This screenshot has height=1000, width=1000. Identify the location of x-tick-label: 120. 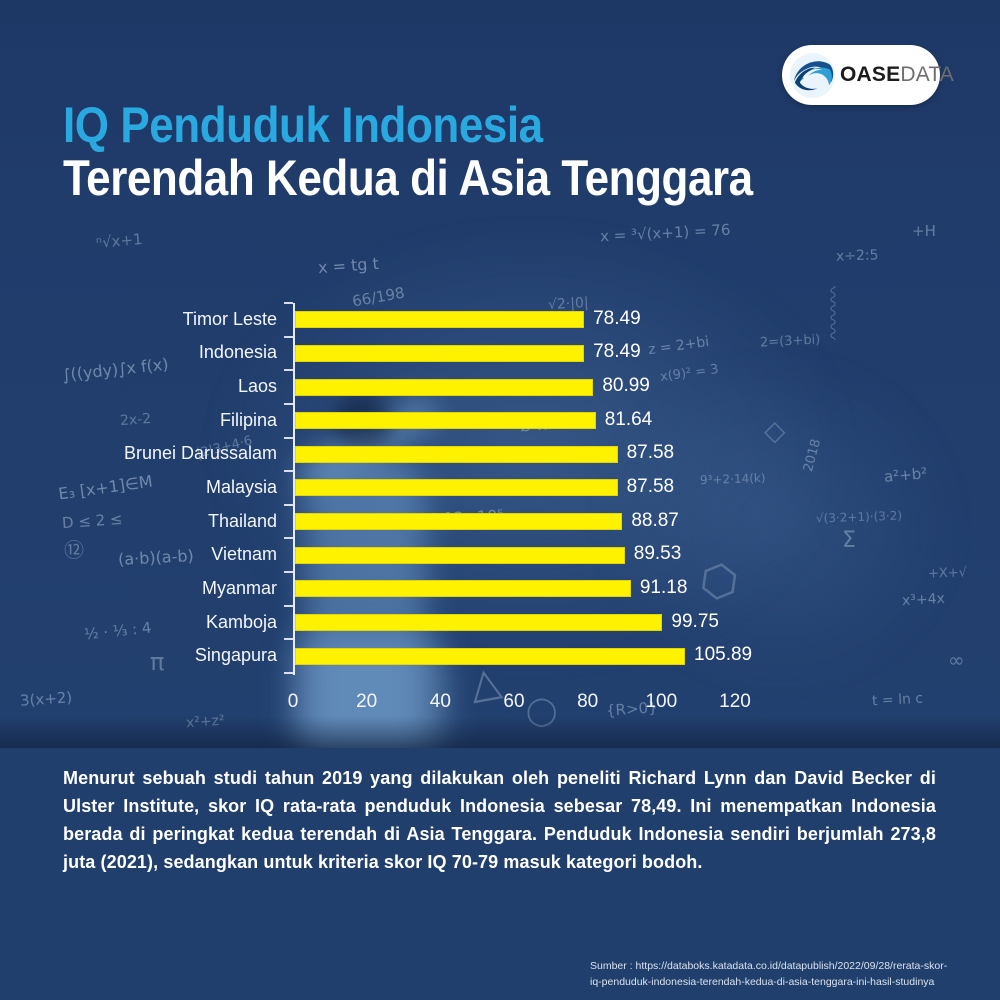
(735, 701).